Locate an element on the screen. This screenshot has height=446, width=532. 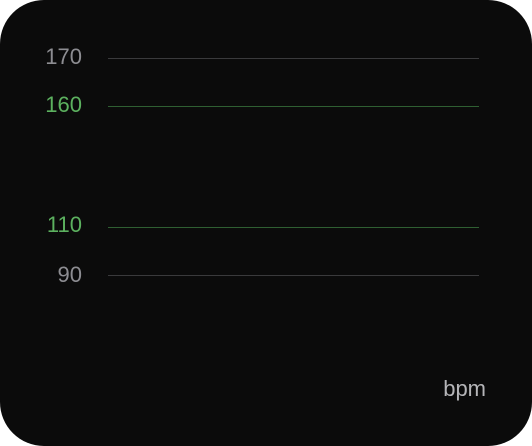
zone-label-90: 90 is located at coordinates (69, 274).